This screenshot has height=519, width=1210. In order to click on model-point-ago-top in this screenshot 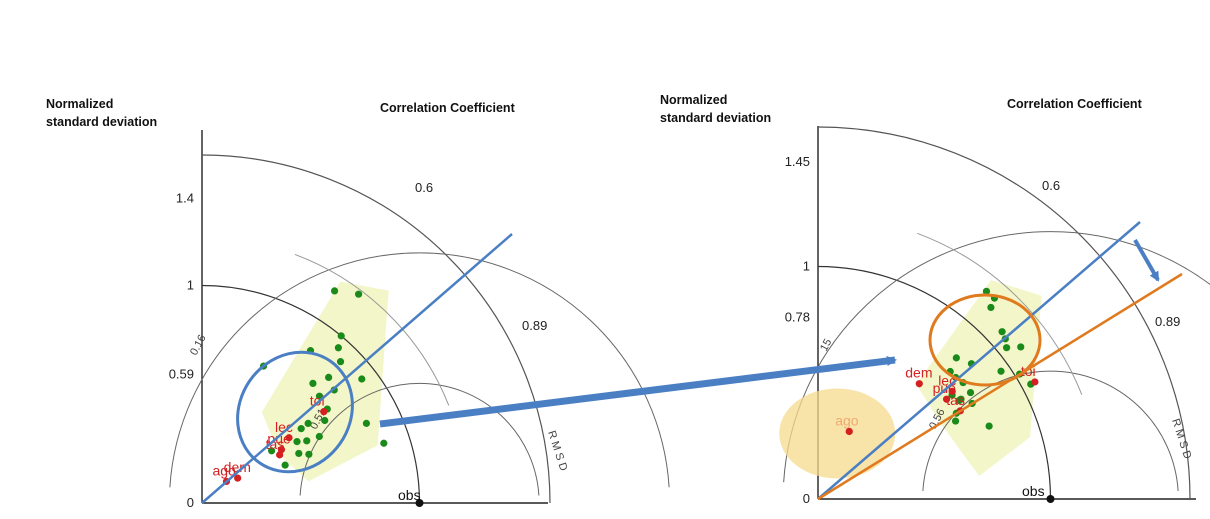, I will do `click(849, 431)`.